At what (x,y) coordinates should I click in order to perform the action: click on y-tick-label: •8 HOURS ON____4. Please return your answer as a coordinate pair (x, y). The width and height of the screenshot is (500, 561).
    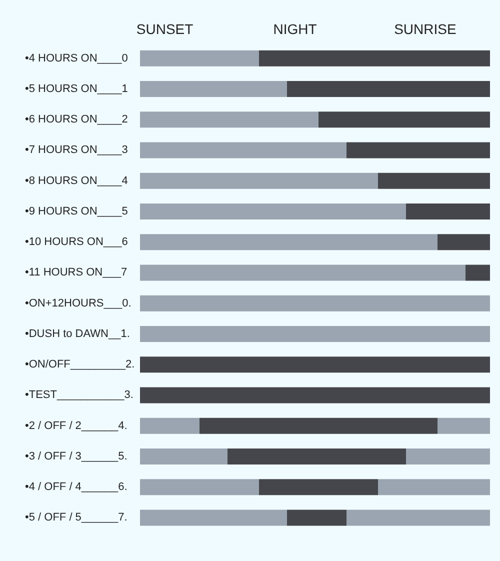
    Looking at the image, I should click on (76, 180).